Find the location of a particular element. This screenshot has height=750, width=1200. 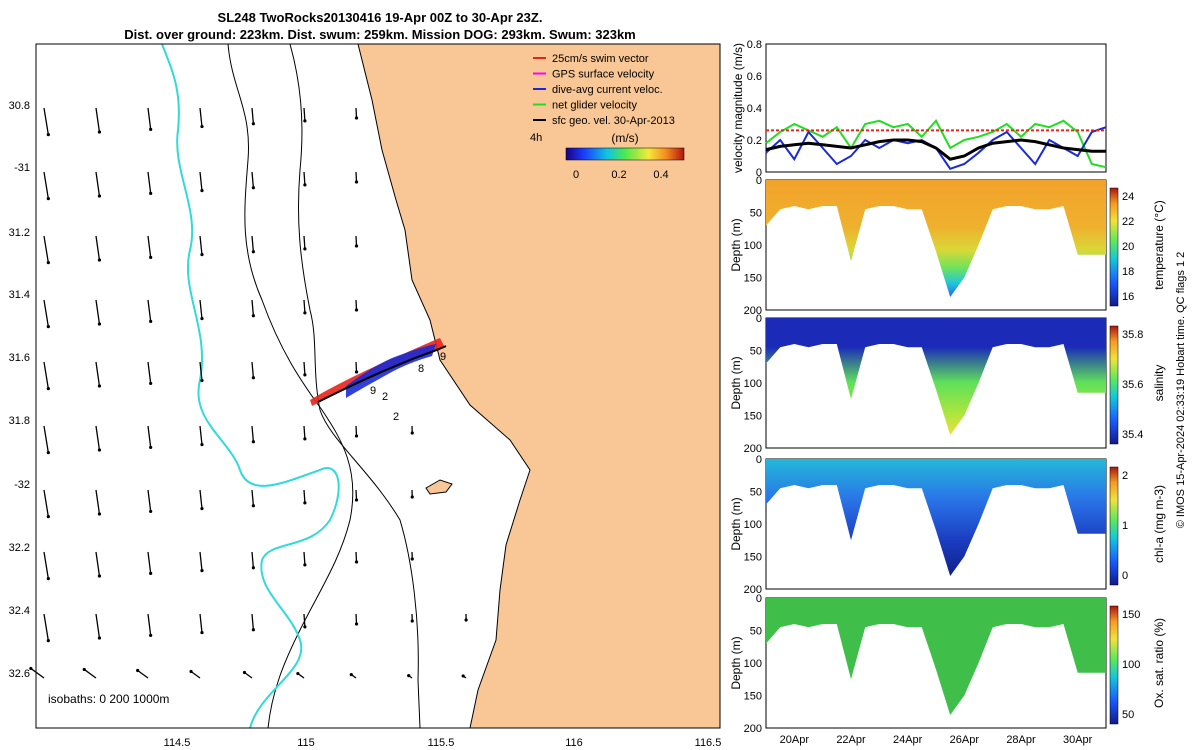

lat-tick: 31.6 is located at coordinates (19, 358).